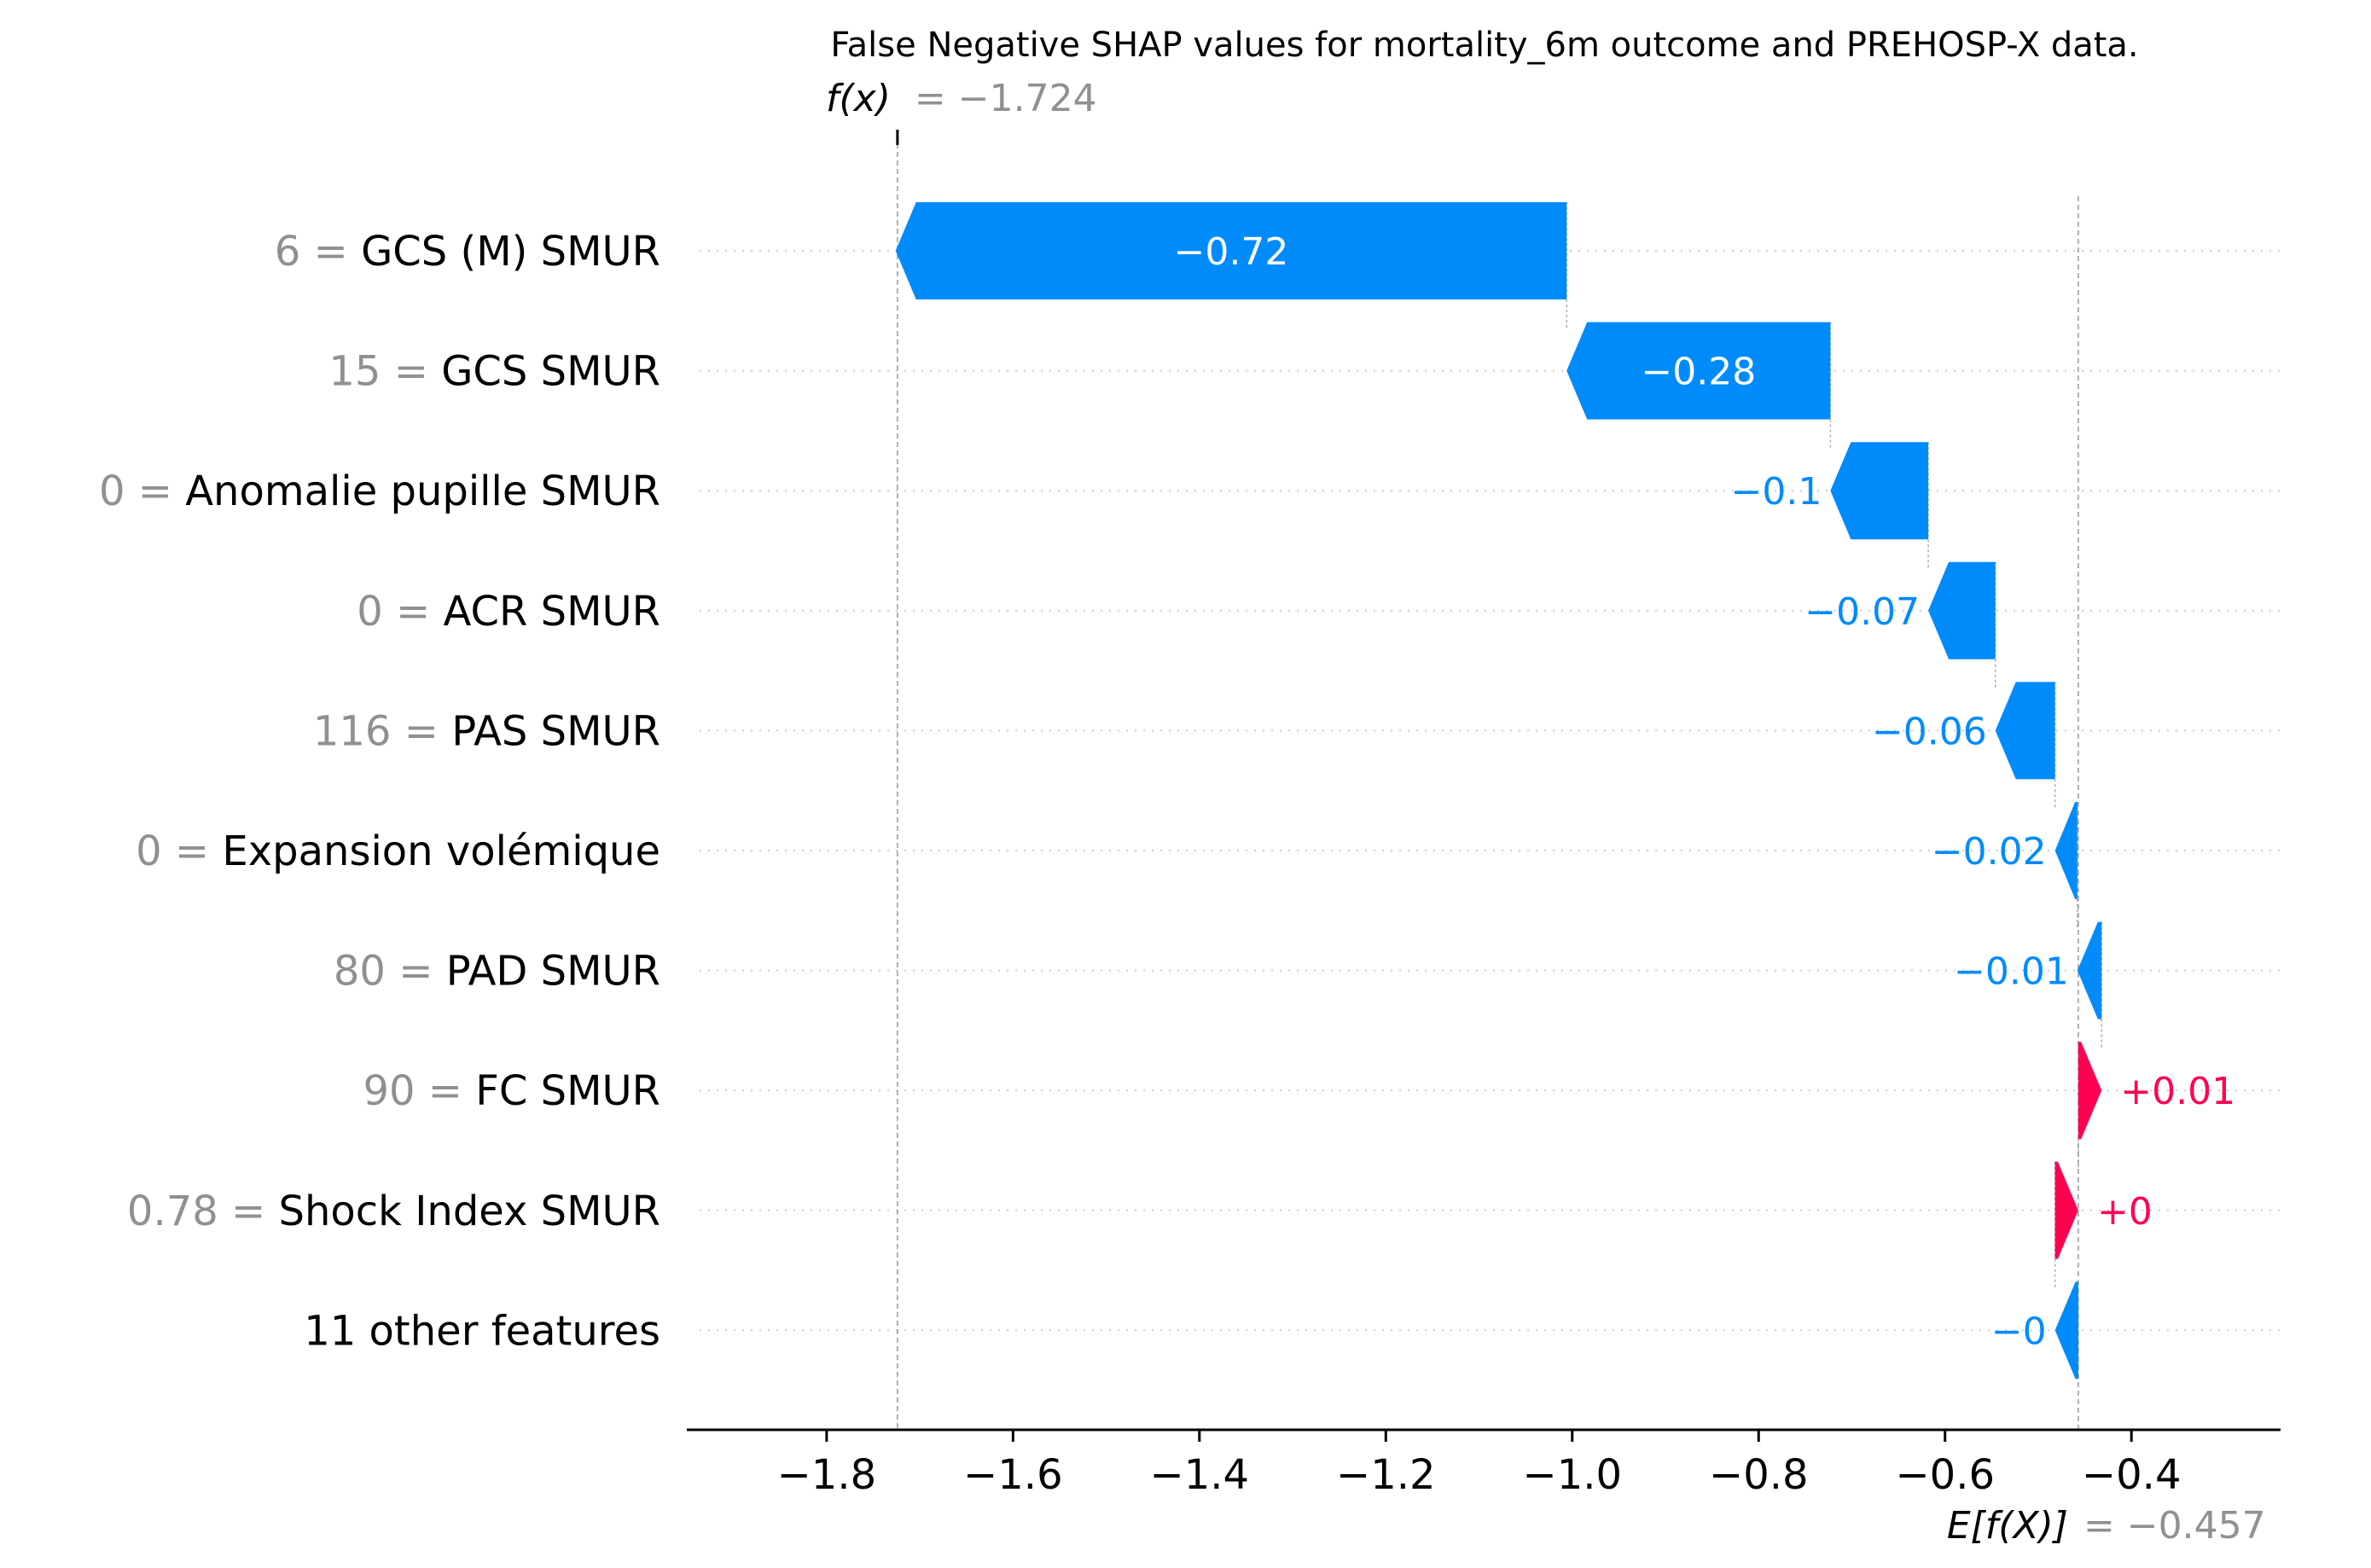 The width and height of the screenshot is (2371, 1568). I want to click on x-tick-label: −1.0, so click(1572, 1475).